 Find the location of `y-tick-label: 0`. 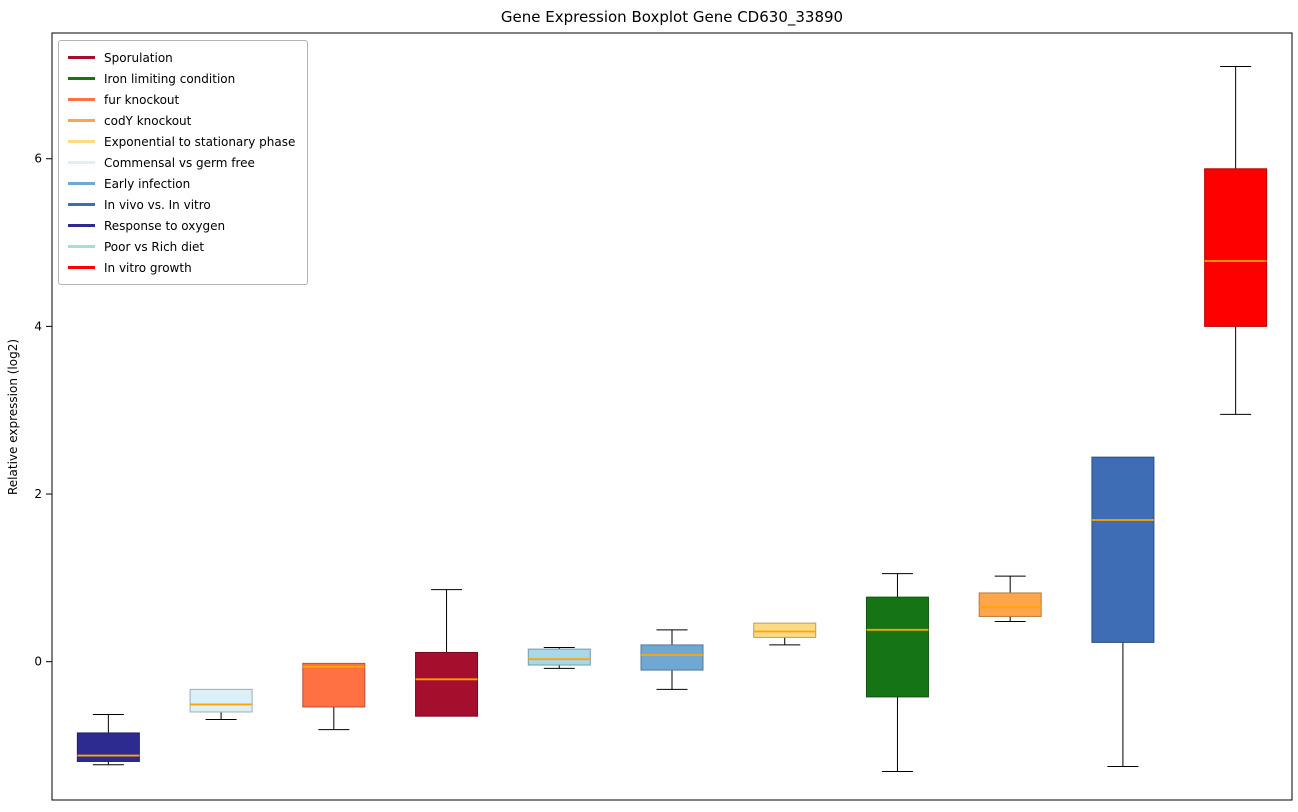

y-tick-label: 0 is located at coordinates (38, 662).